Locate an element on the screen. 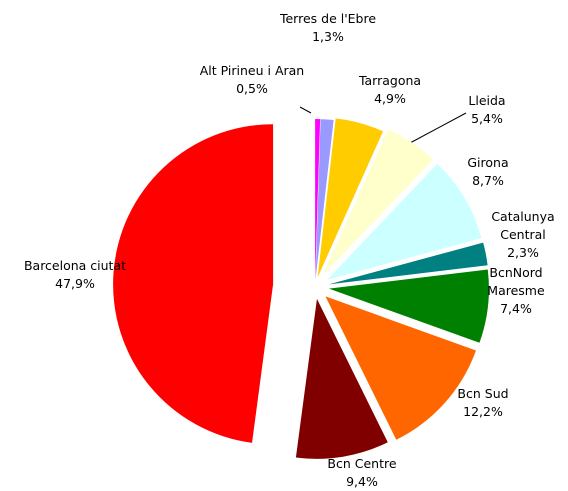 This screenshot has width=568, height=491. slice-label: Tarragona 4,9% is located at coordinates (390, 90).